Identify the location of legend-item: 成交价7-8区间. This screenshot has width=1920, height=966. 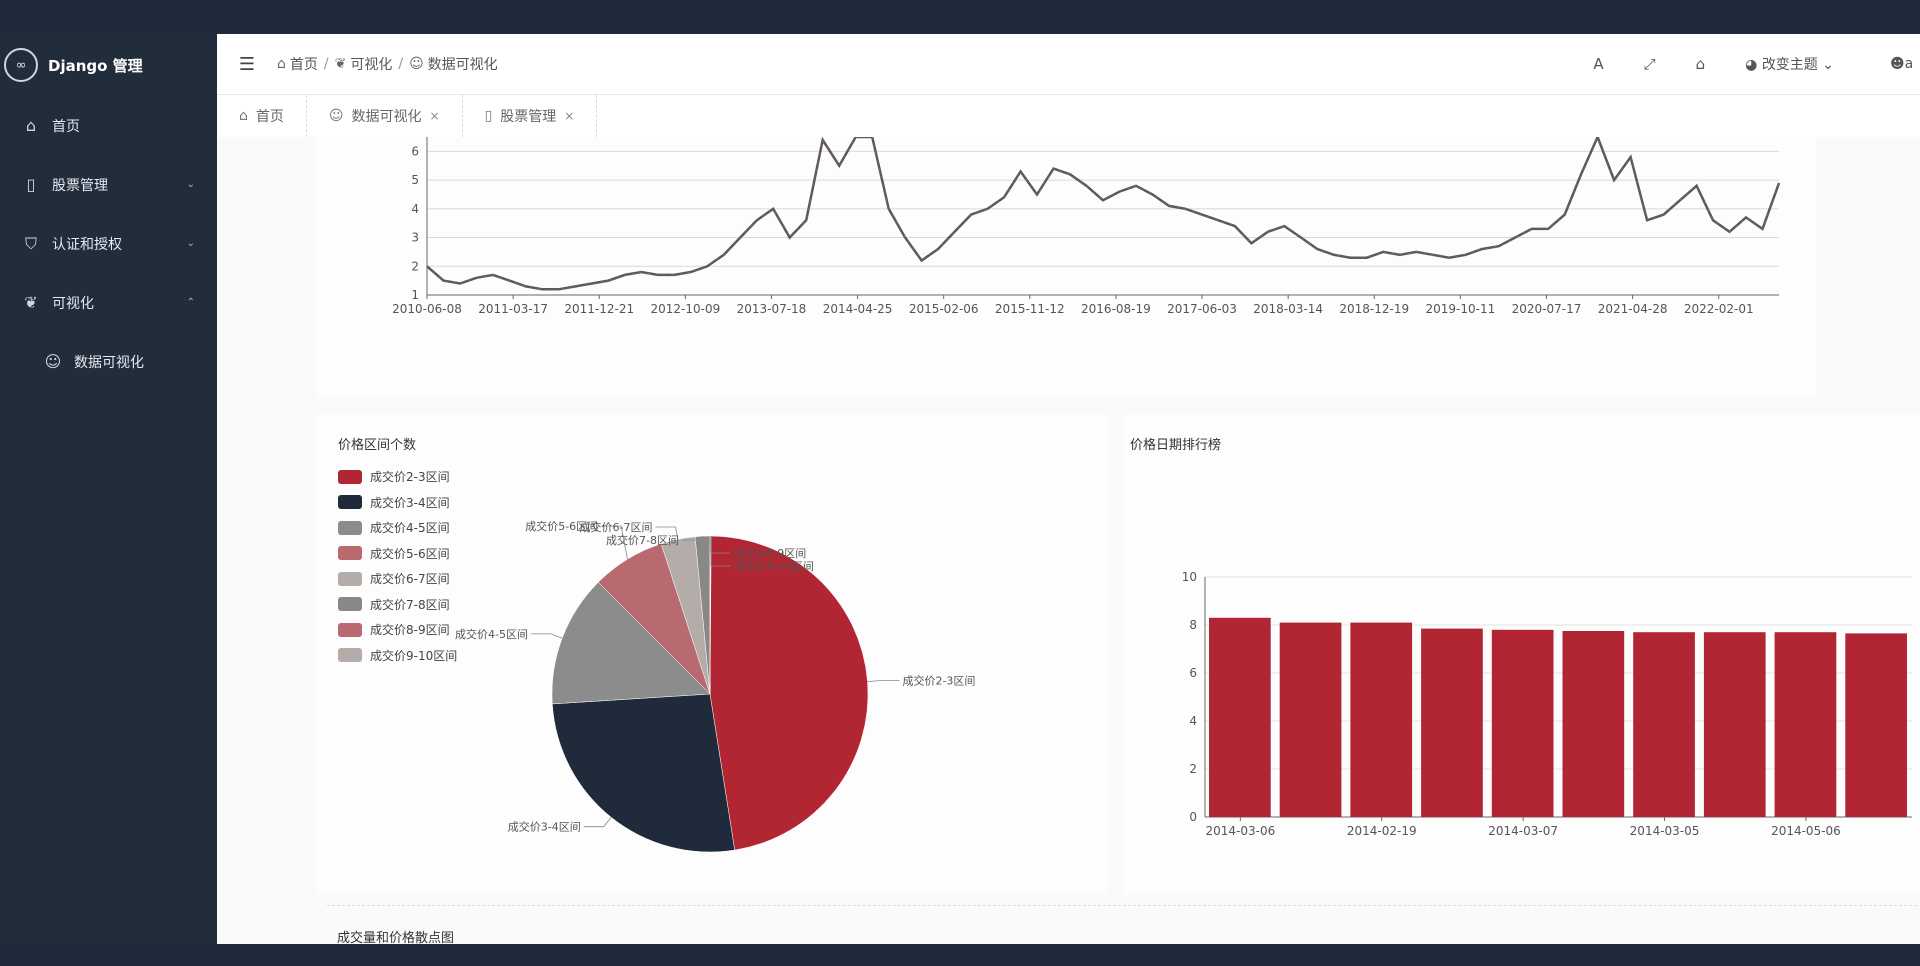
(394, 604).